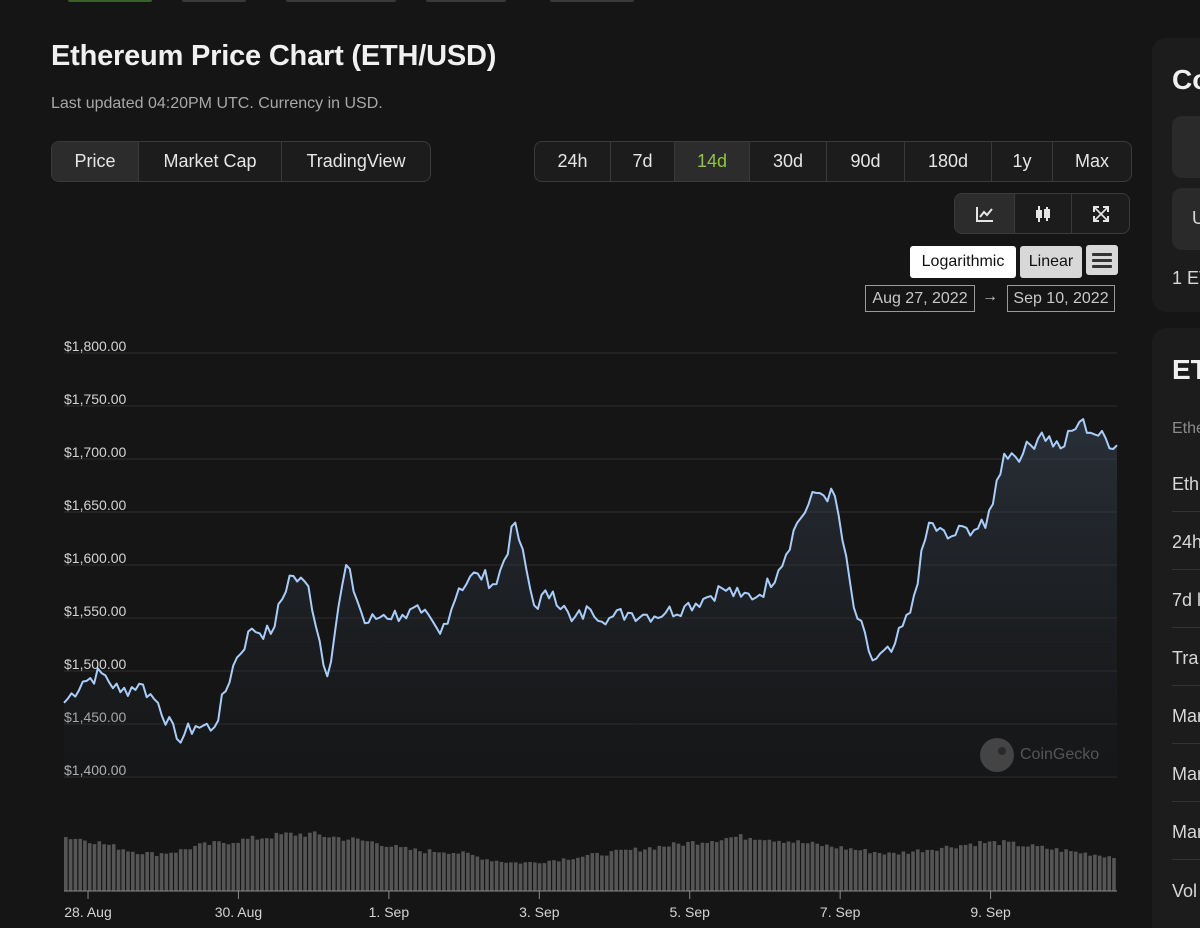 The width and height of the screenshot is (1200, 928). What do you see at coordinates (239, 912) in the screenshot?
I see `x-tick-label: 30. Aug` at bounding box center [239, 912].